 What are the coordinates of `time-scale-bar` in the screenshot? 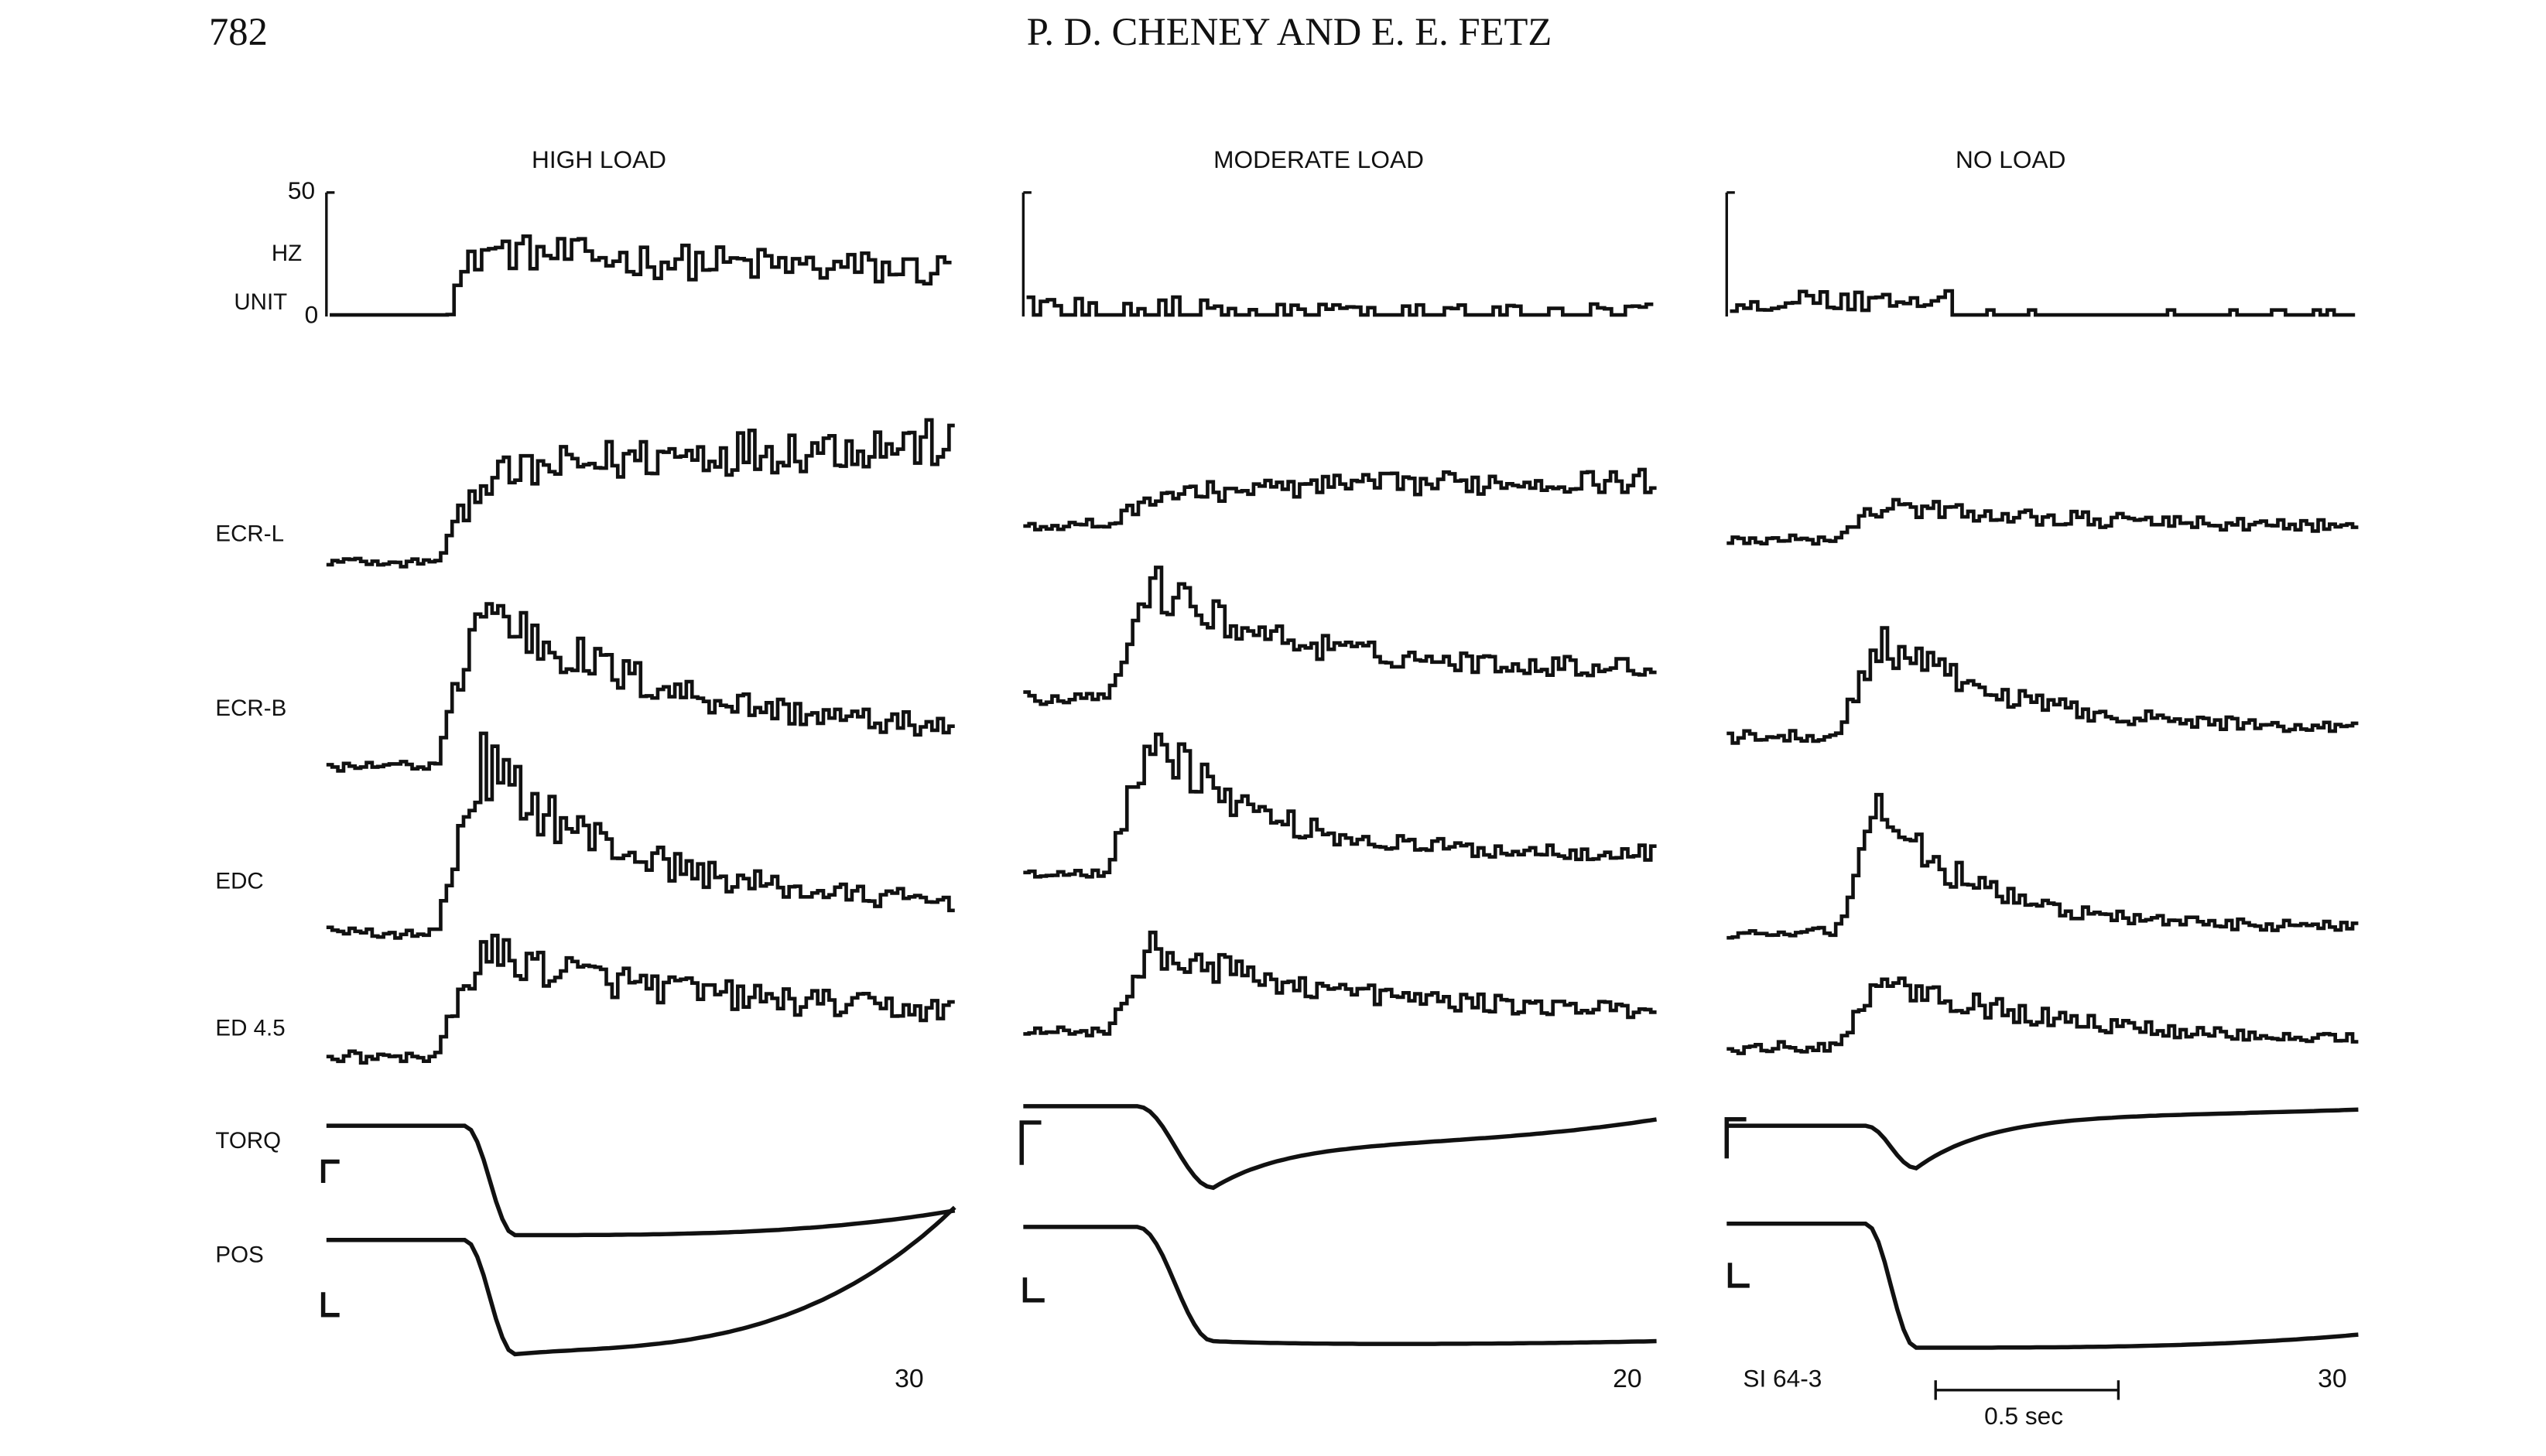 It's located at (2027, 1390).